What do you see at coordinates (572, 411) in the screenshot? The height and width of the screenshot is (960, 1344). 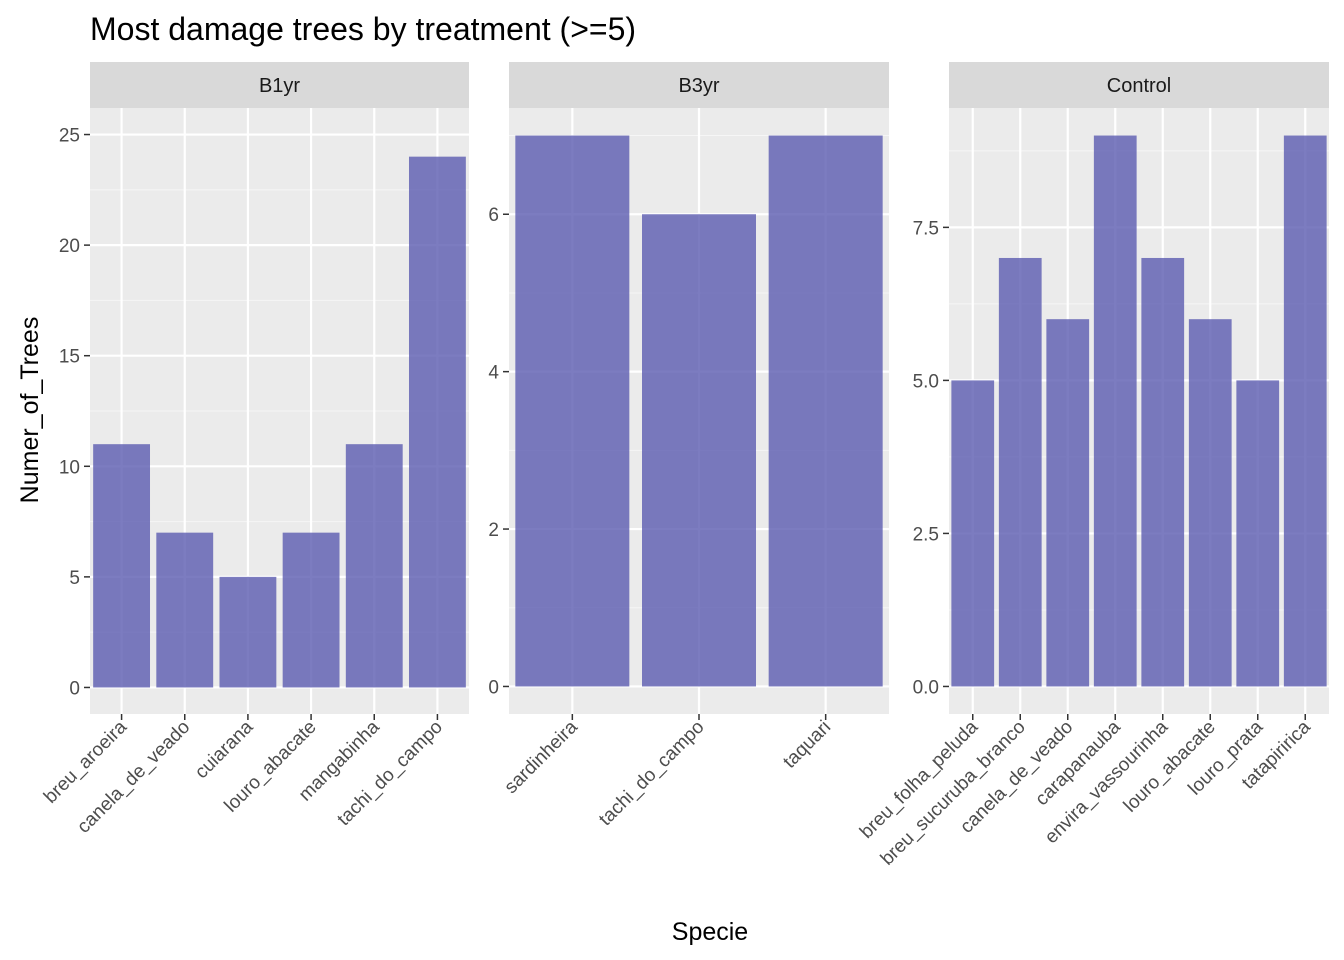 I see `bar-sardinheira` at bounding box center [572, 411].